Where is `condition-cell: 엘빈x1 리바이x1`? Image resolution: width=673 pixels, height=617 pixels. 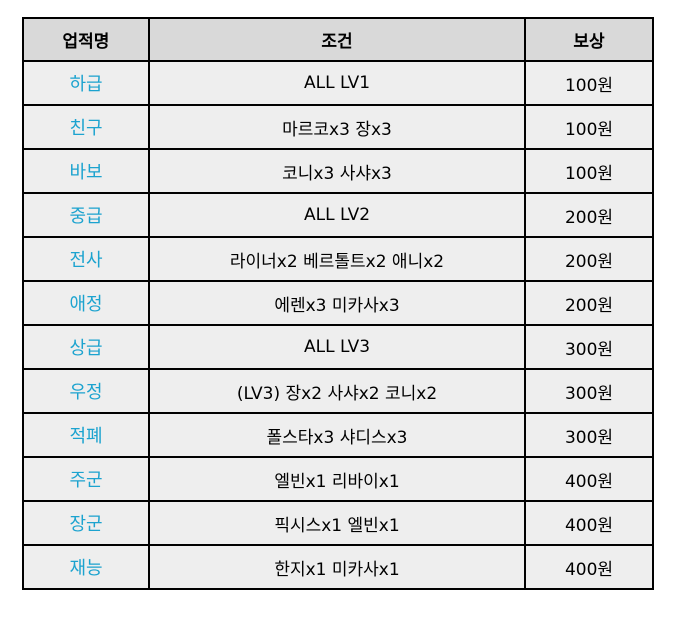 condition-cell: 엘빈x1 리바이x1 is located at coordinates (337, 479).